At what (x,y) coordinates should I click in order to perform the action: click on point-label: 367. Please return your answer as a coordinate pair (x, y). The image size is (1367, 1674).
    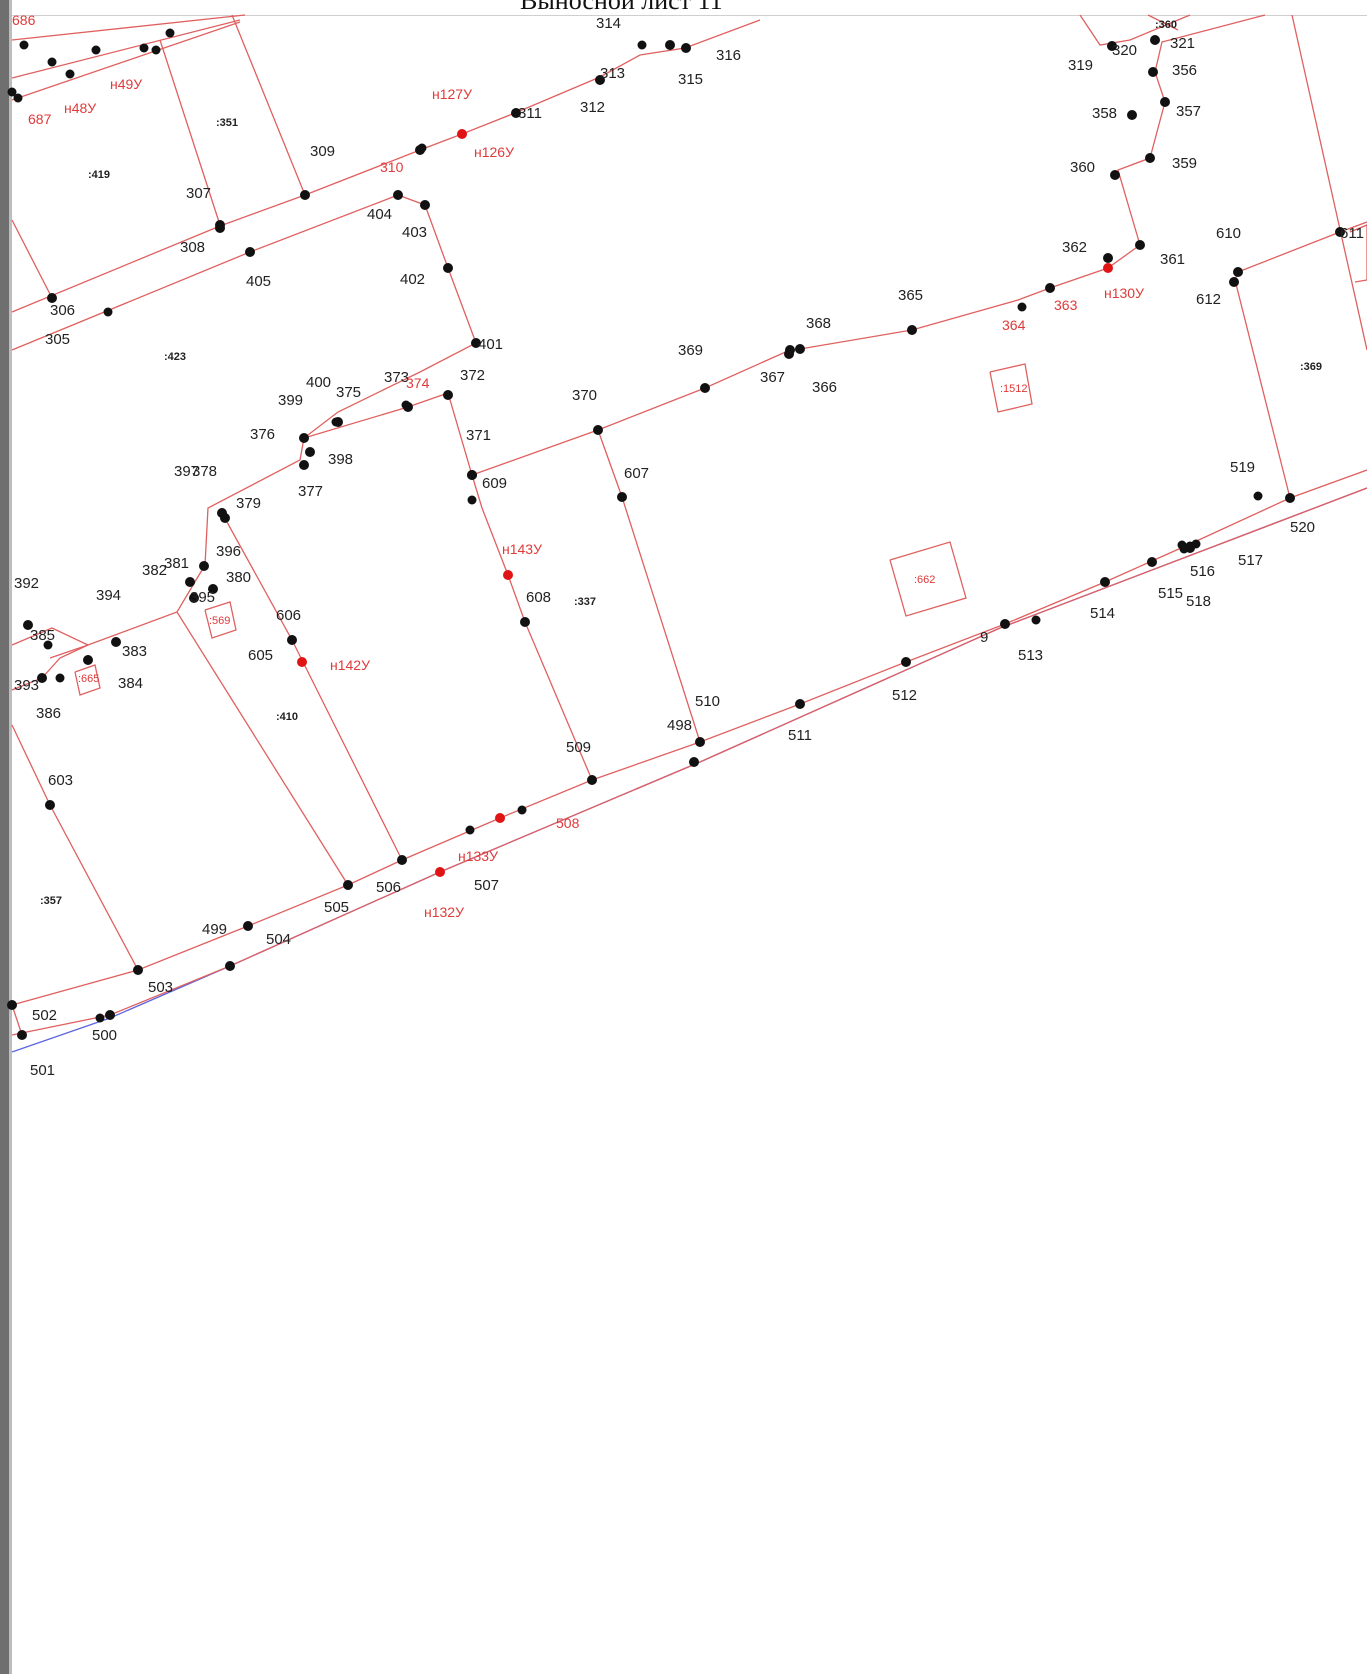
    Looking at the image, I should click on (772, 377).